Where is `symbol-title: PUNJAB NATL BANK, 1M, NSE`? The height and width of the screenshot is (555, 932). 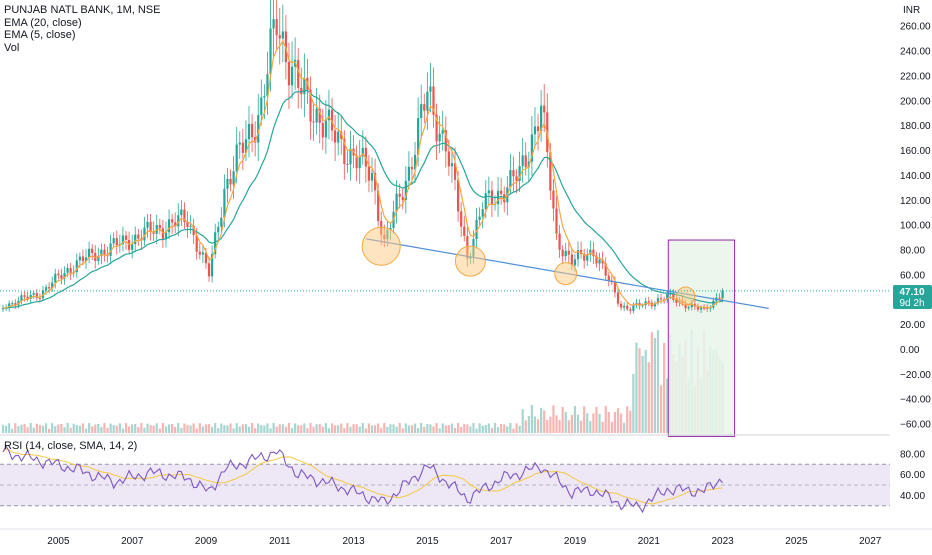 symbol-title: PUNJAB NATL BANK, 1M, NSE is located at coordinates (82, 10).